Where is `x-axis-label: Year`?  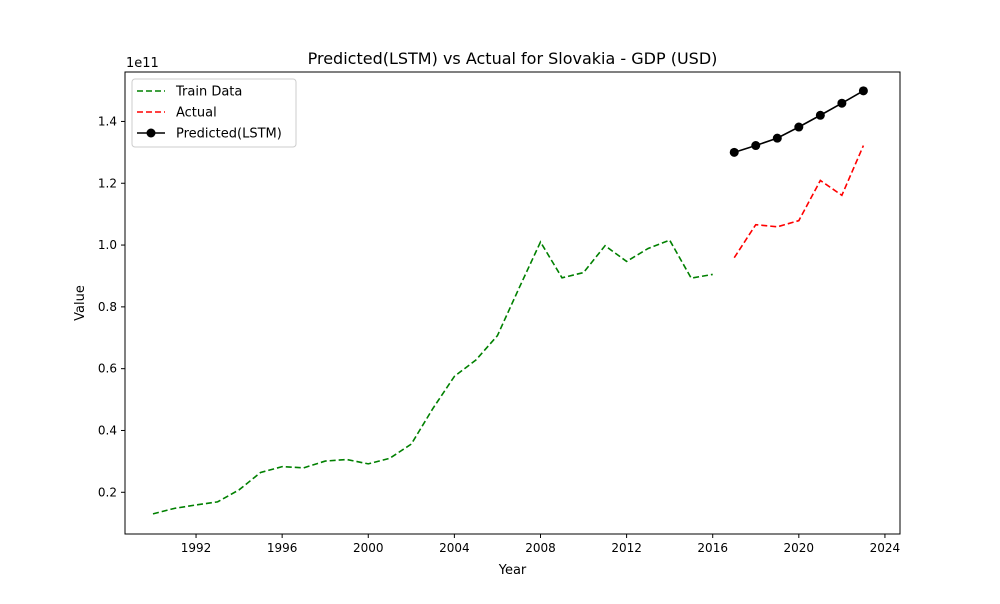 x-axis-label: Year is located at coordinates (512, 570).